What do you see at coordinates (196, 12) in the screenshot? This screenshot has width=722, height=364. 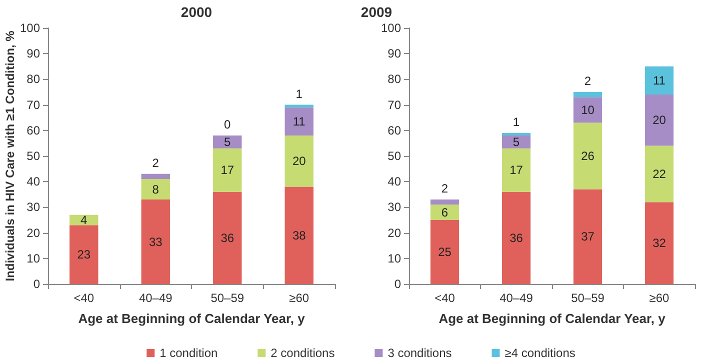 I see `chart-title: 2000` at bounding box center [196, 12].